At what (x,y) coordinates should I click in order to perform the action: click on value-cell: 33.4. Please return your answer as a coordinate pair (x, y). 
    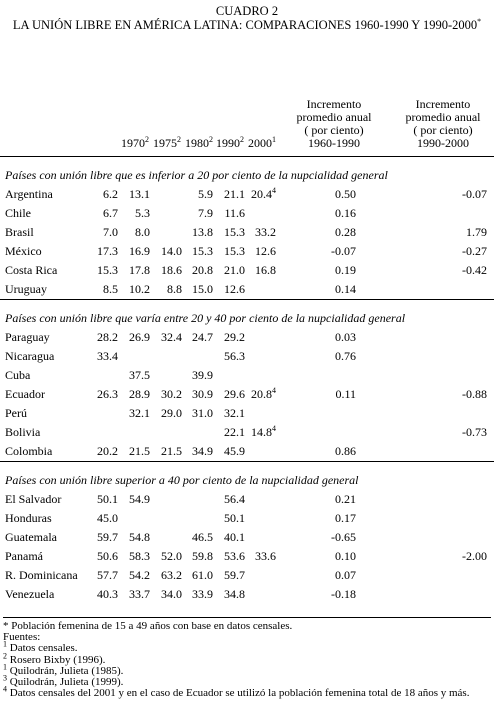
    Looking at the image, I should click on (103, 356).